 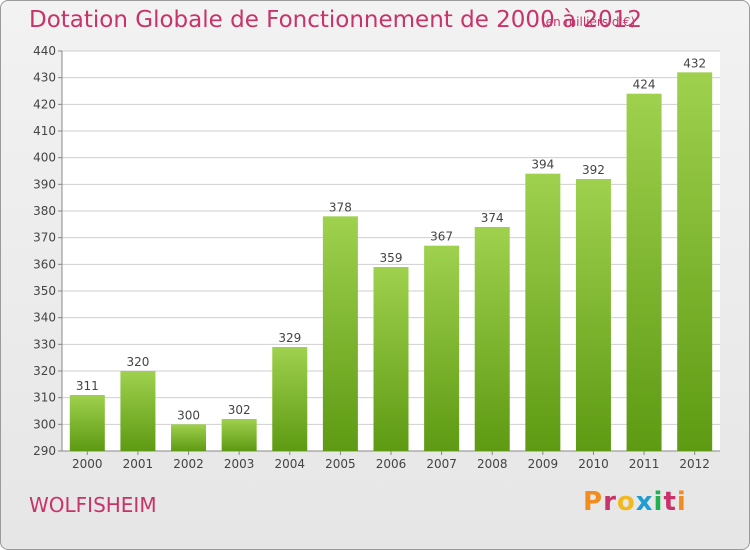 I want to click on y-tick-label: 400, so click(x=44, y=158).